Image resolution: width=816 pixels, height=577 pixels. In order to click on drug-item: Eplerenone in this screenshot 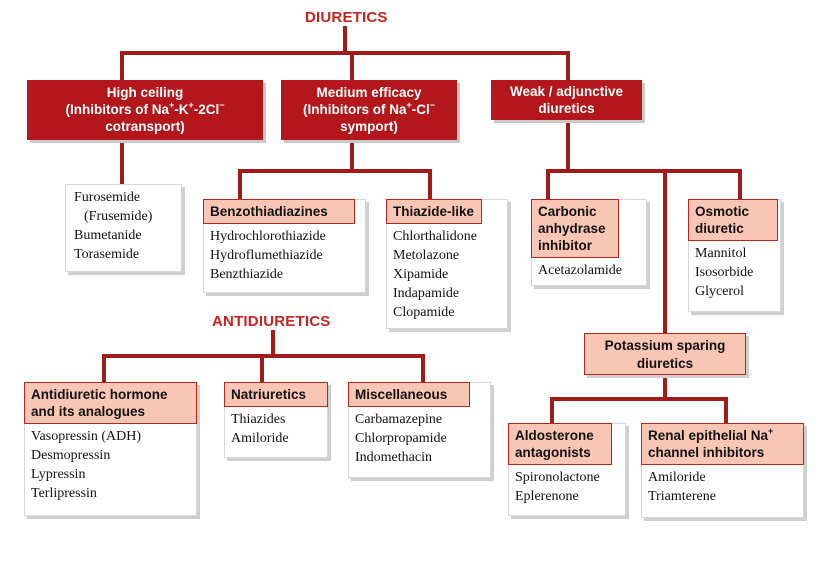, I will do `click(547, 496)`.